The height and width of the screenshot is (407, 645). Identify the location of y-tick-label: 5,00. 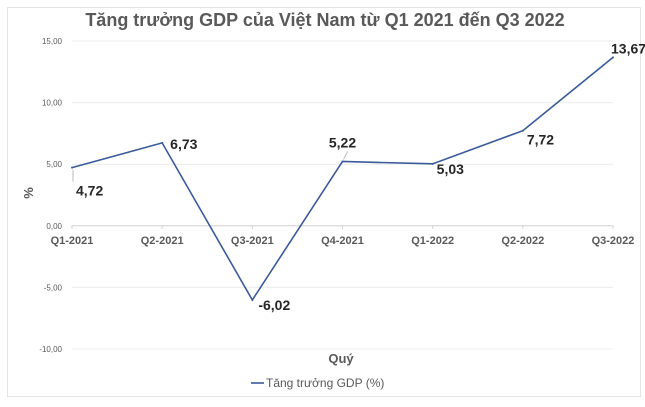
(54, 164).